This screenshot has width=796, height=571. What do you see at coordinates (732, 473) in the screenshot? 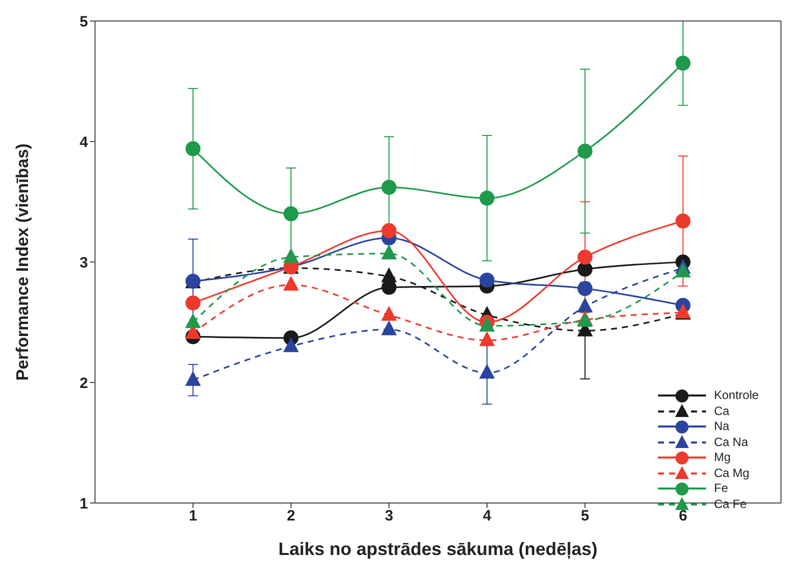
I see `legend-label: Ca Mg` at bounding box center [732, 473].